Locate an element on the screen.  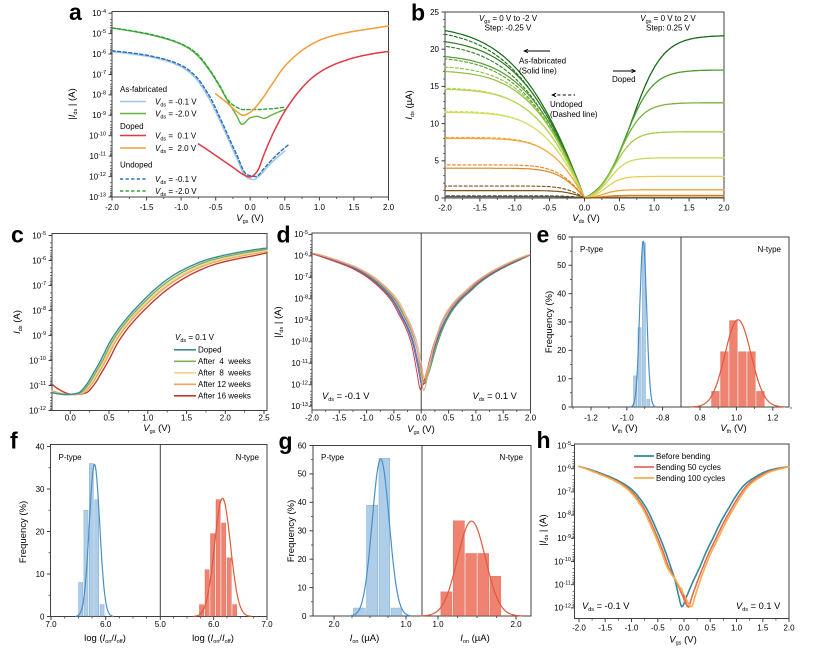
svg-text: Vth (V) is located at coordinates (733, 429).